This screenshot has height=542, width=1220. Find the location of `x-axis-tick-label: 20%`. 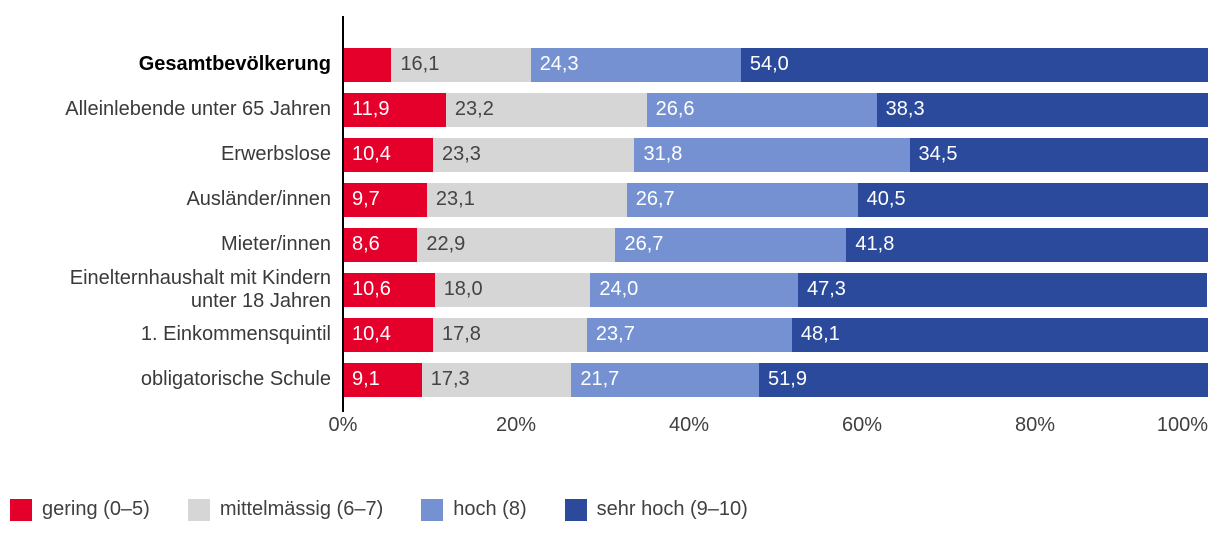

x-axis-tick-label: 20% is located at coordinates (516, 425).